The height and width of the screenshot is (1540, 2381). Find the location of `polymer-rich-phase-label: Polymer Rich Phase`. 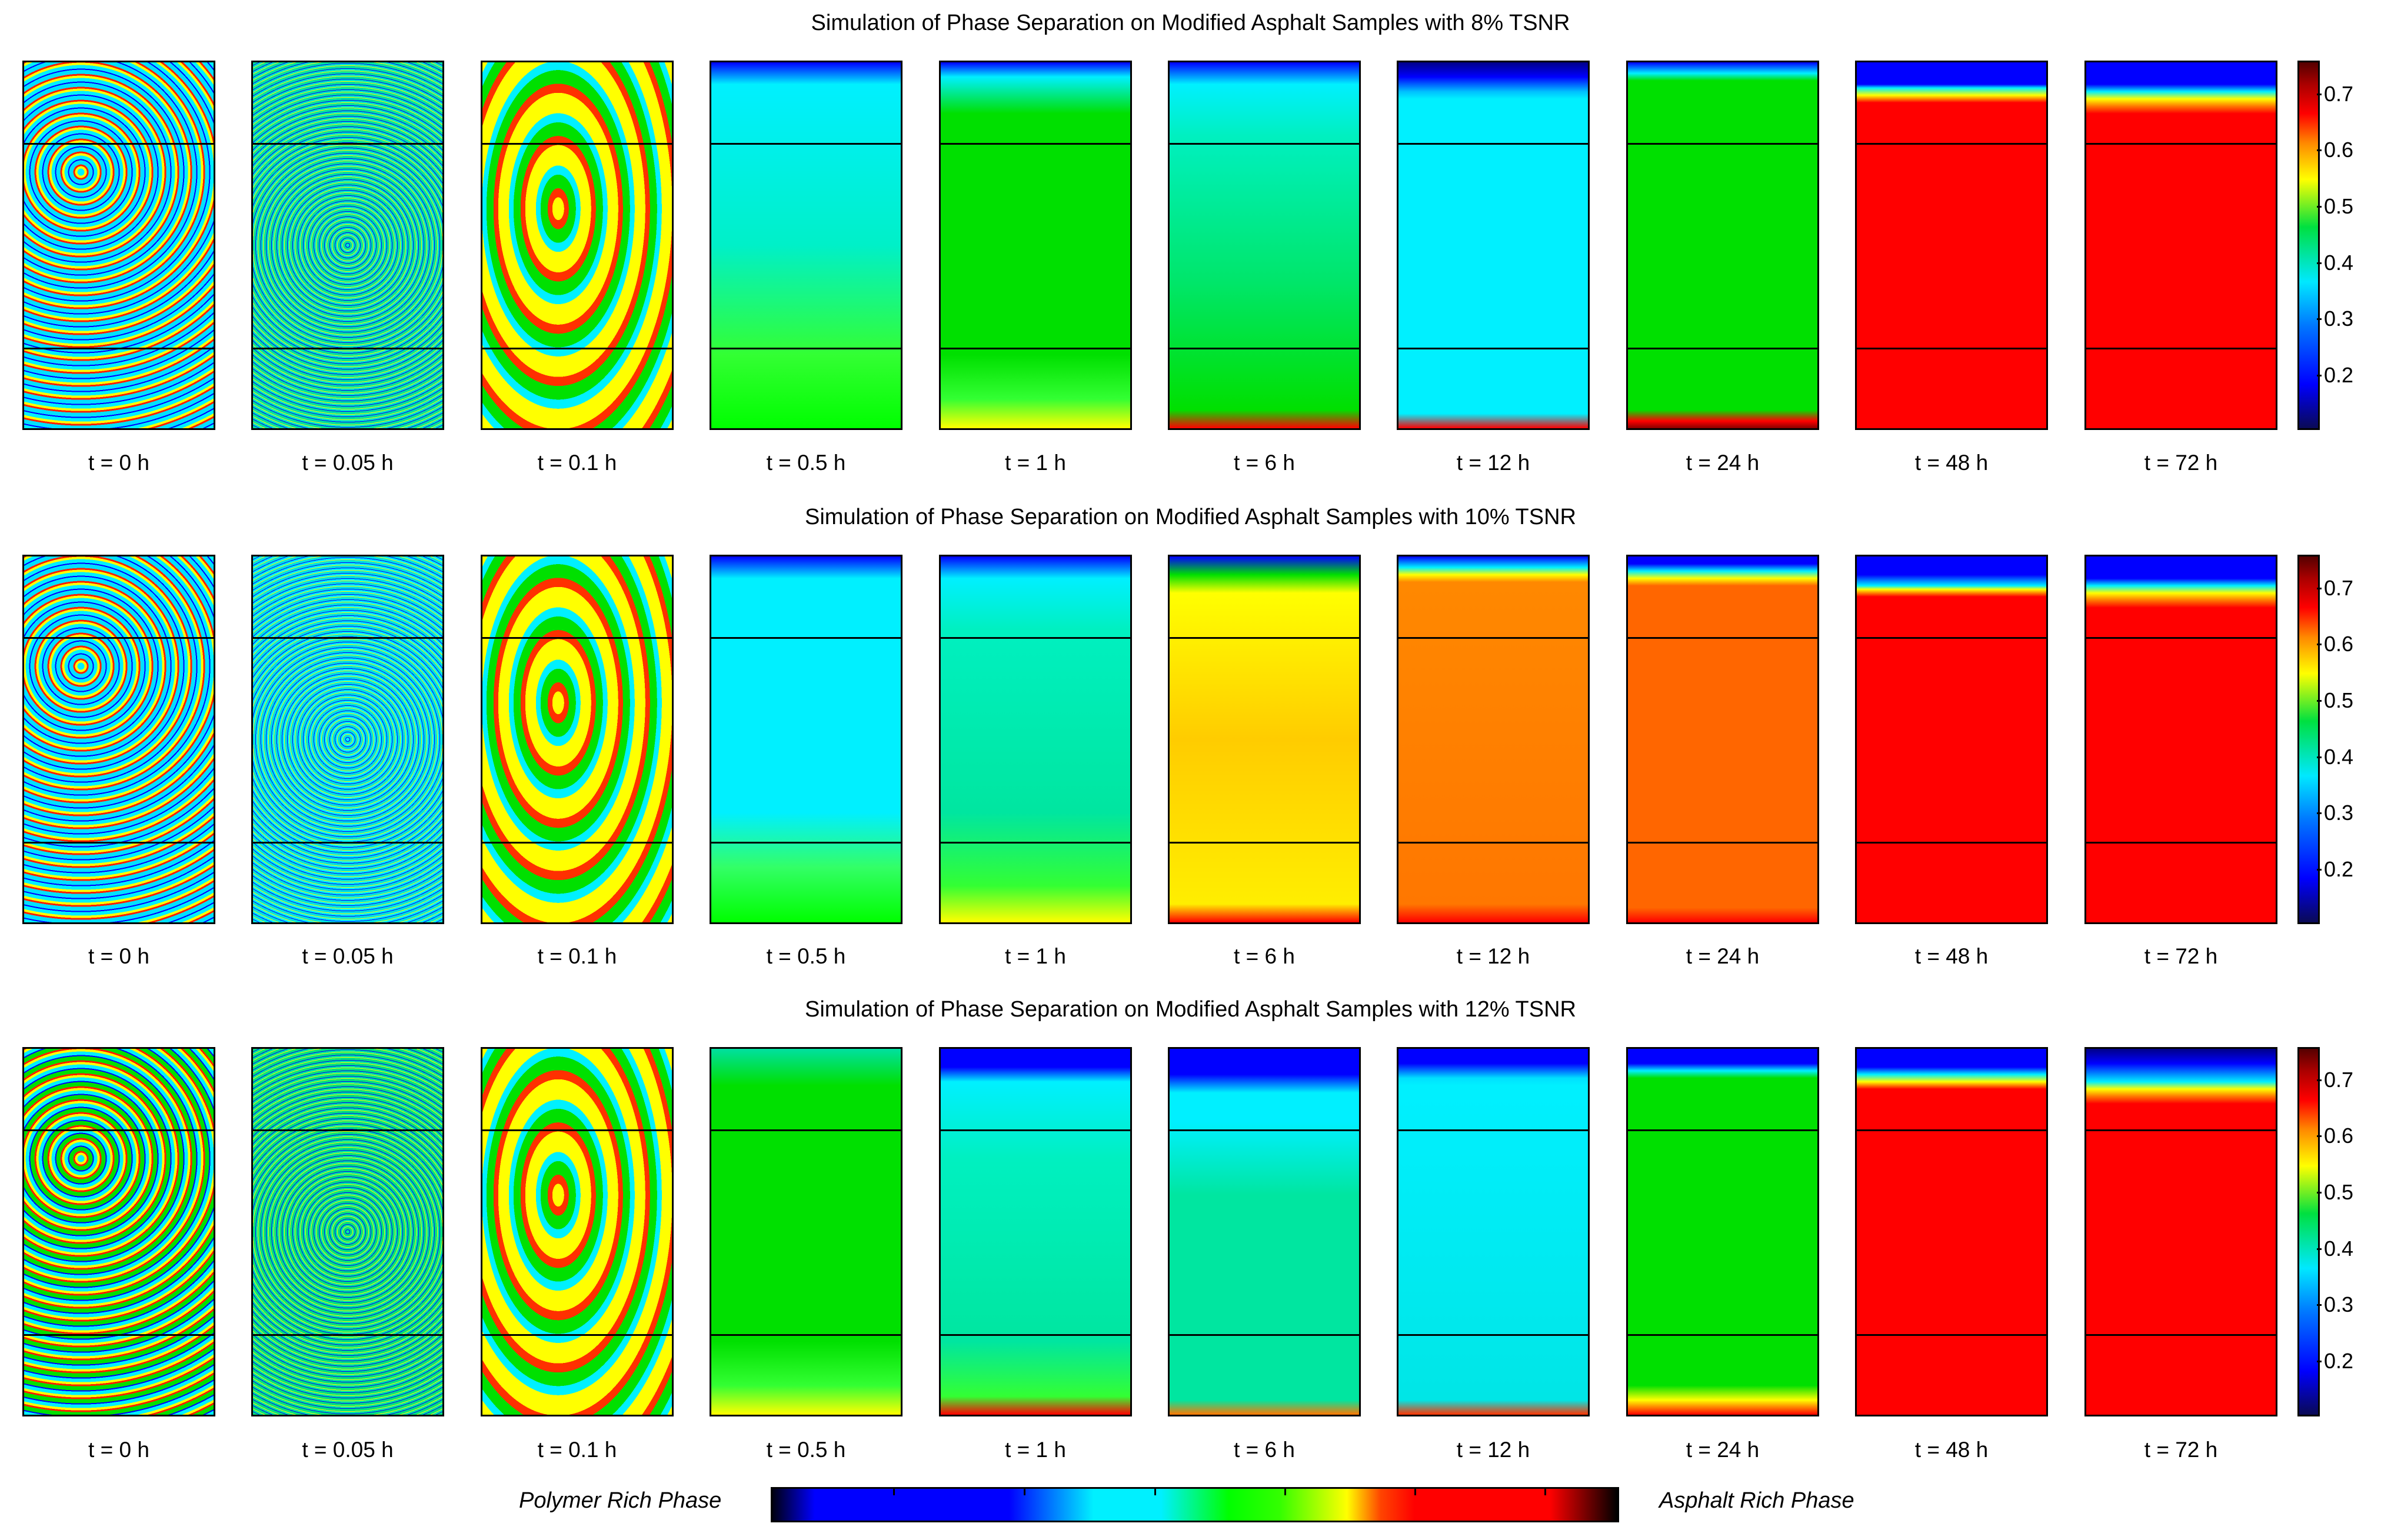

polymer-rich-phase-label: Polymer Rich Phase is located at coordinates (621, 1500).